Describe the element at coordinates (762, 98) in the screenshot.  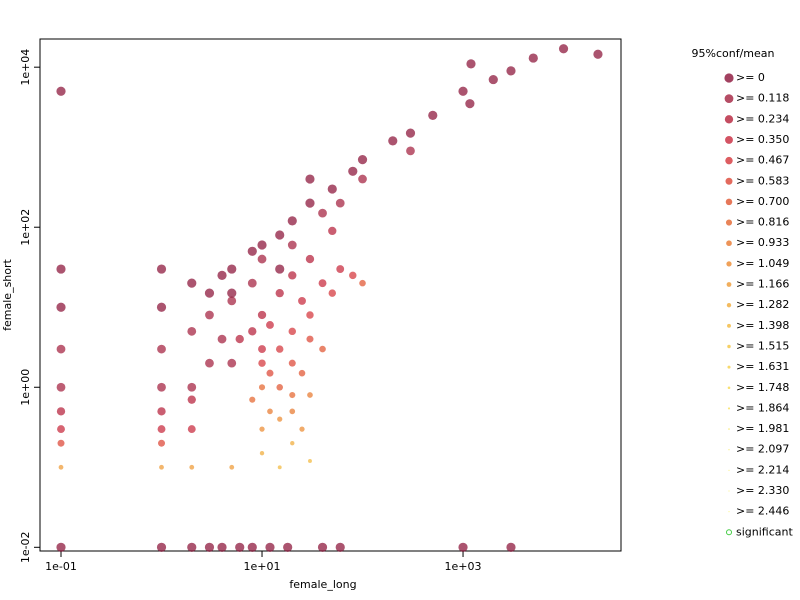
I see `legend-label: >= 0.118` at that location.